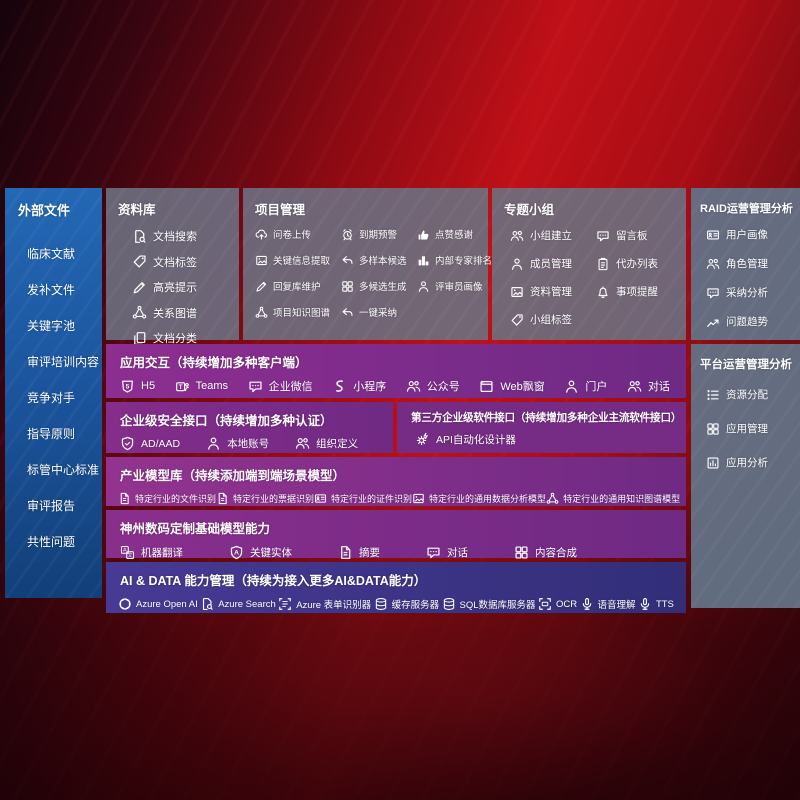  I want to click on feature-item: 公众号, so click(433, 386).